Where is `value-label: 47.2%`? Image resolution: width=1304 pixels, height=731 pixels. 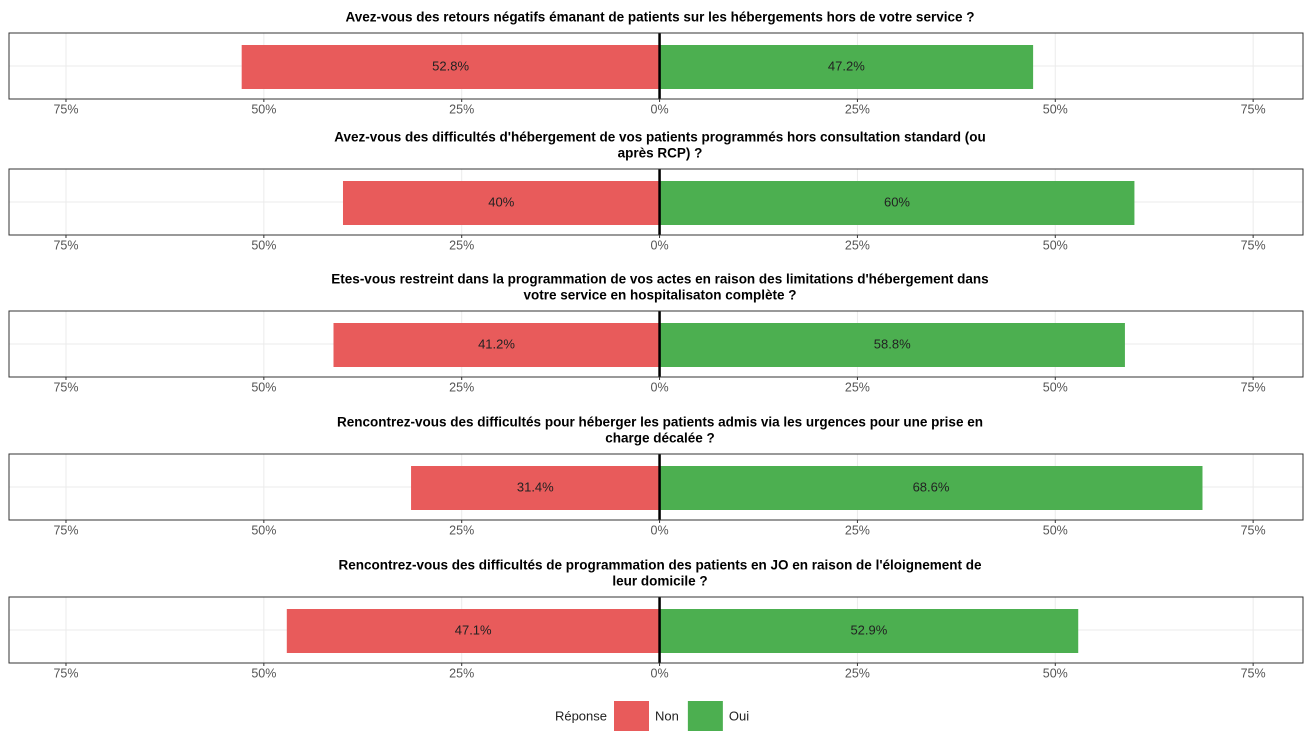
value-label: 47.2% is located at coordinates (846, 65).